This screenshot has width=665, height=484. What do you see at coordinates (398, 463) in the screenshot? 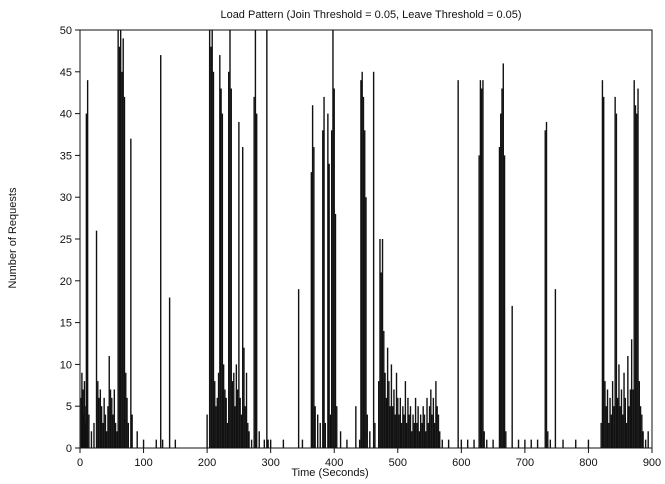
I see `x-tick-label-5: 500` at bounding box center [398, 463].